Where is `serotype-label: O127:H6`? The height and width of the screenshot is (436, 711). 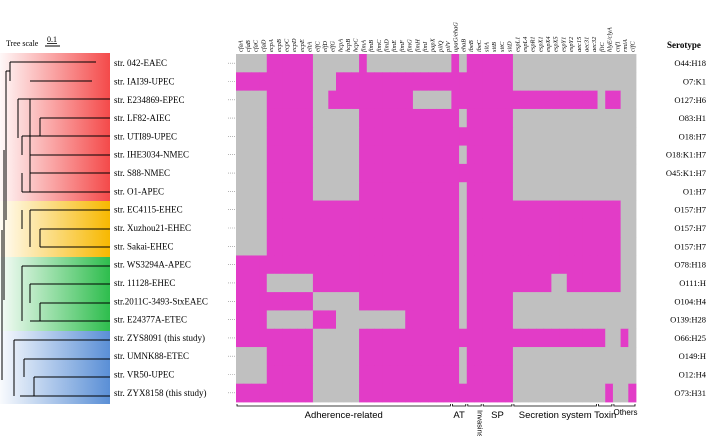 serotype-label: O127:H6 is located at coordinates (690, 100).